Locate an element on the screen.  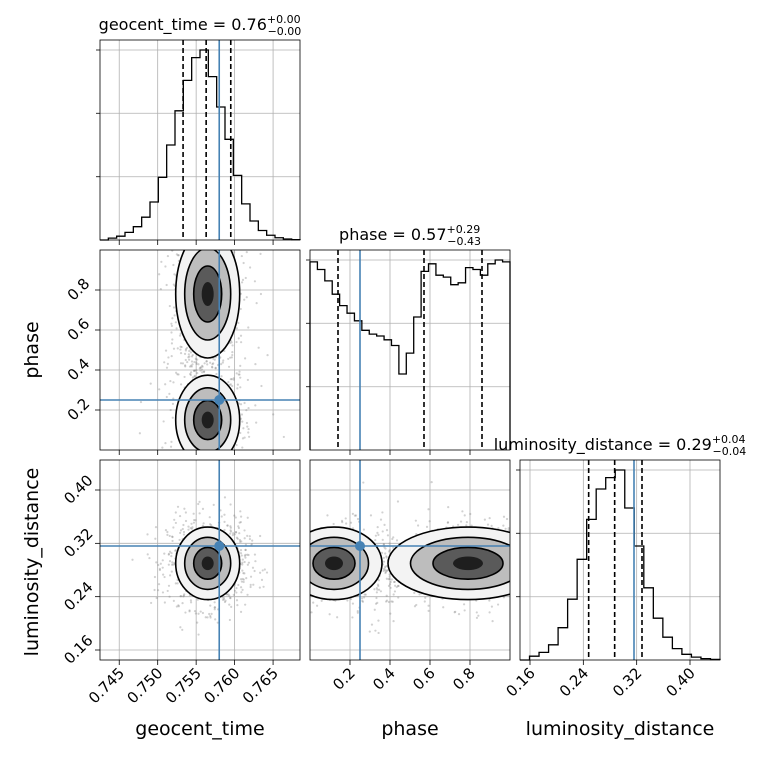
x-tick-label: 0.765 is located at coordinates (260, 685).